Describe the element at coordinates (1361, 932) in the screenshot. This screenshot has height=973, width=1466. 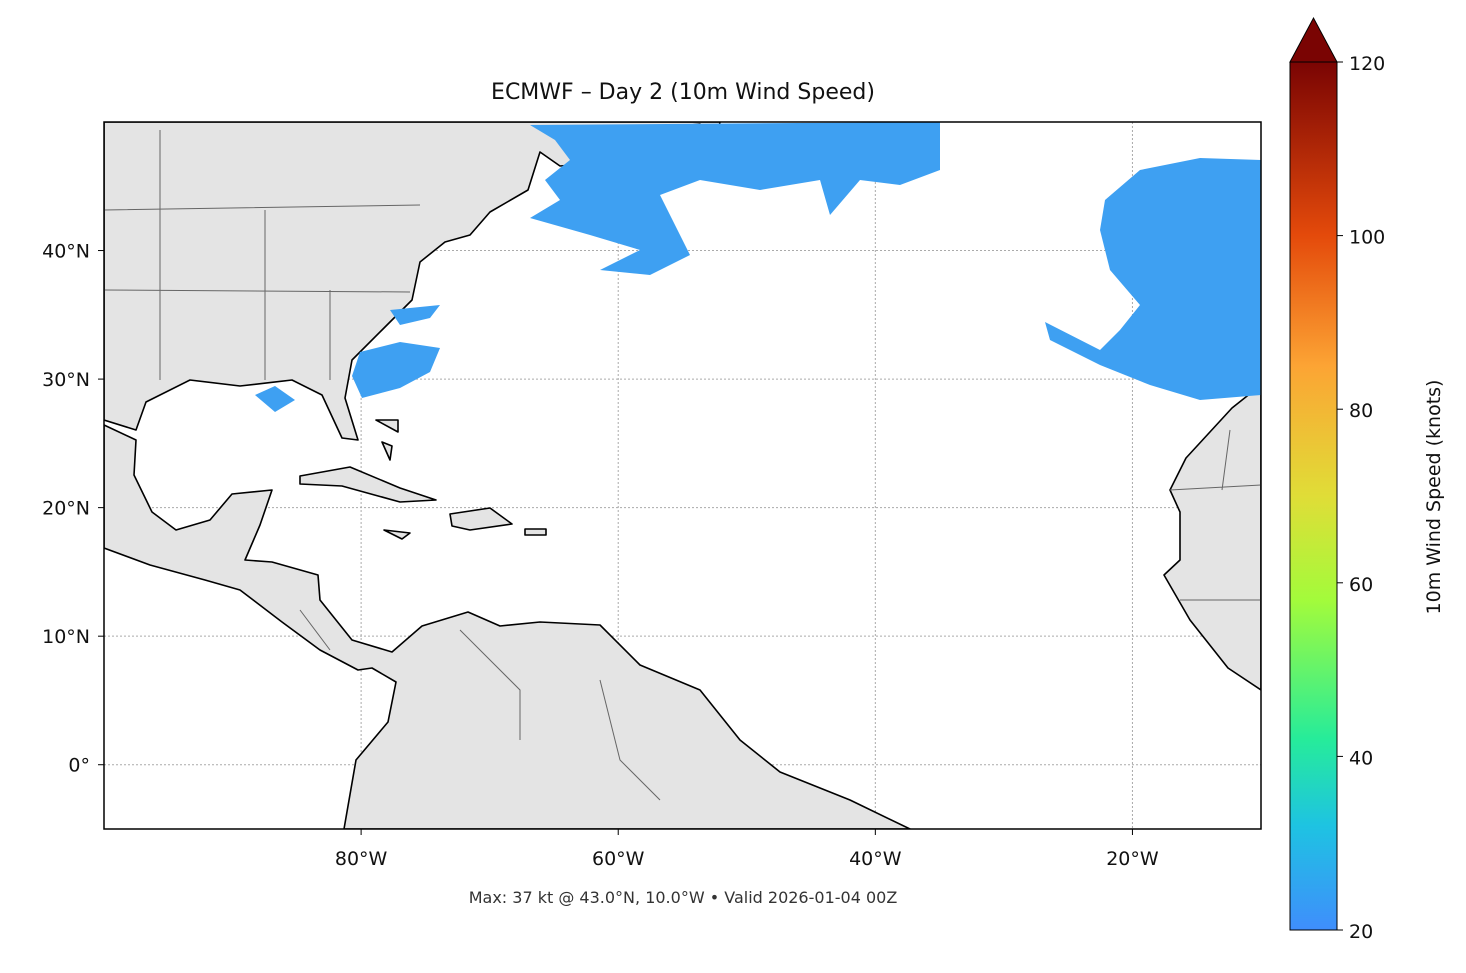
I see `colorbar-tick-label: 20` at that location.